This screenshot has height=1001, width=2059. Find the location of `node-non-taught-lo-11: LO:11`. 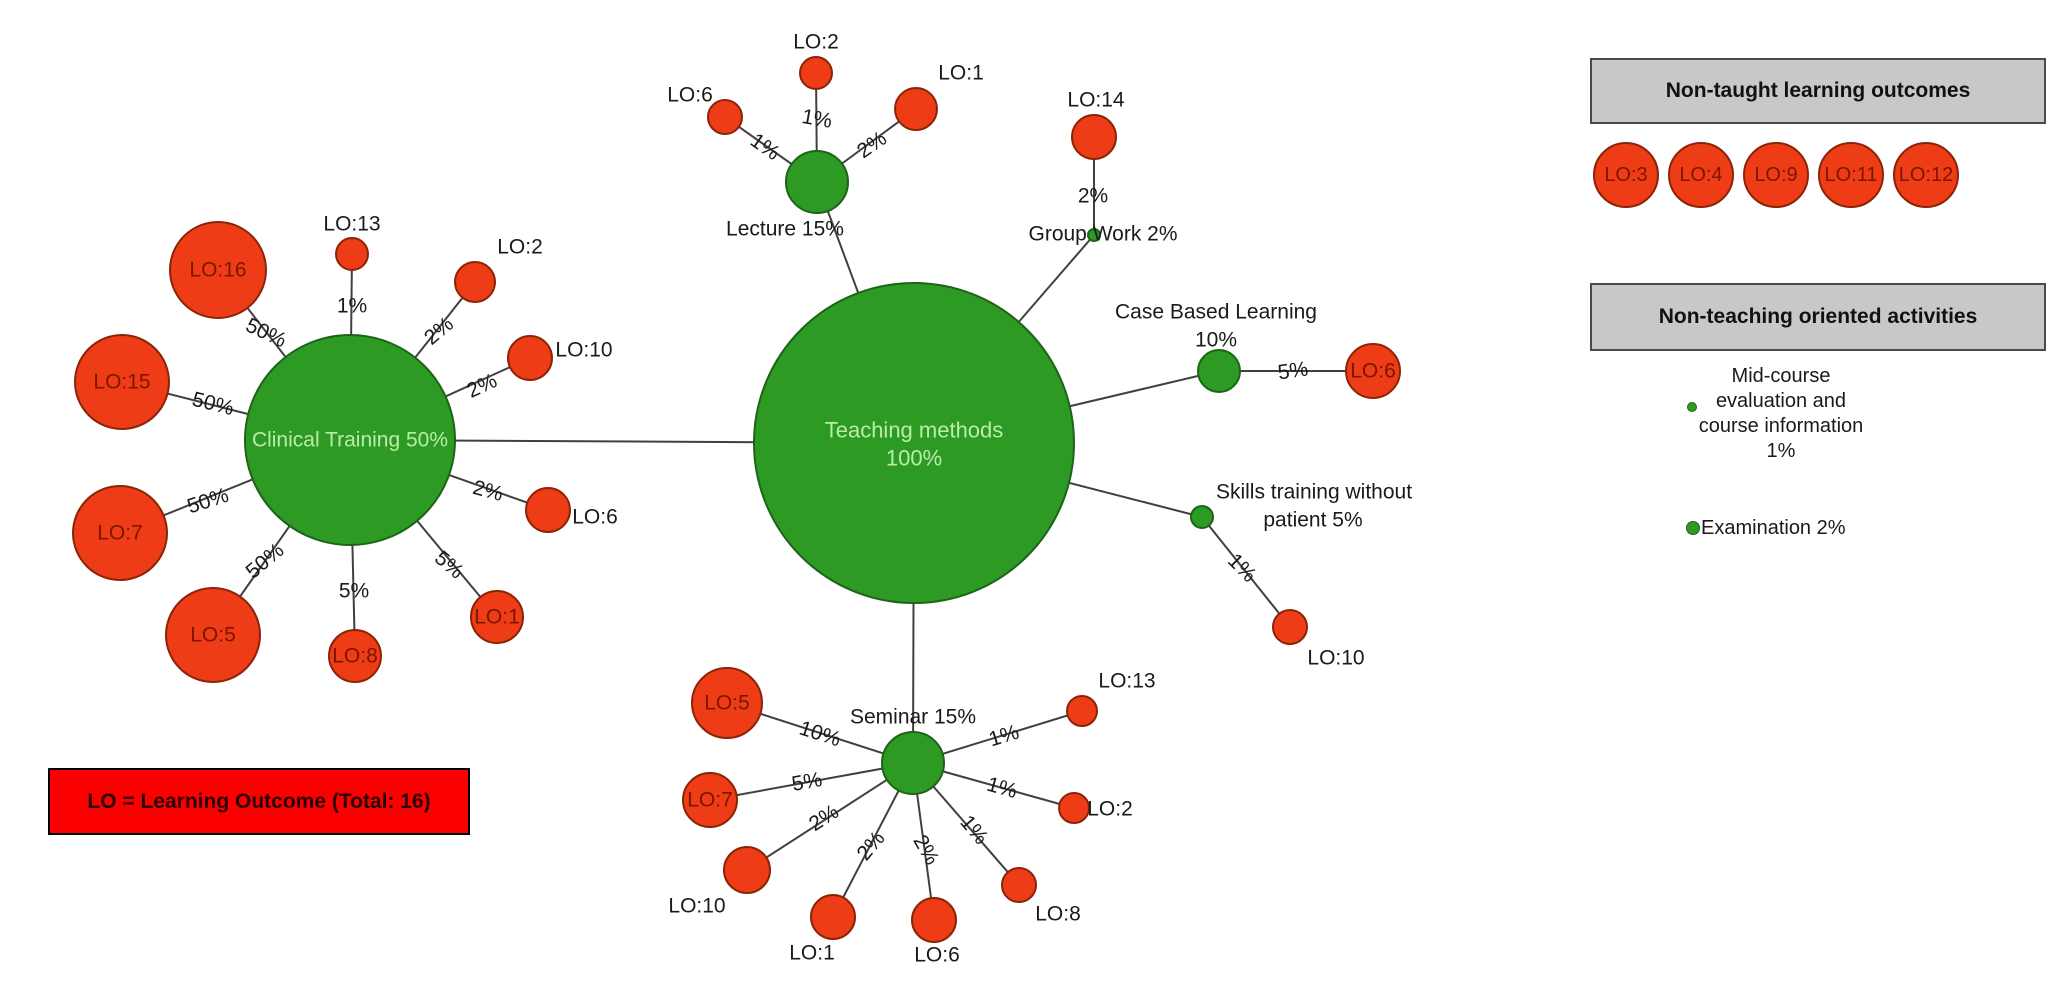

node-non-taught-lo-11: LO:11 is located at coordinates (1851, 175).